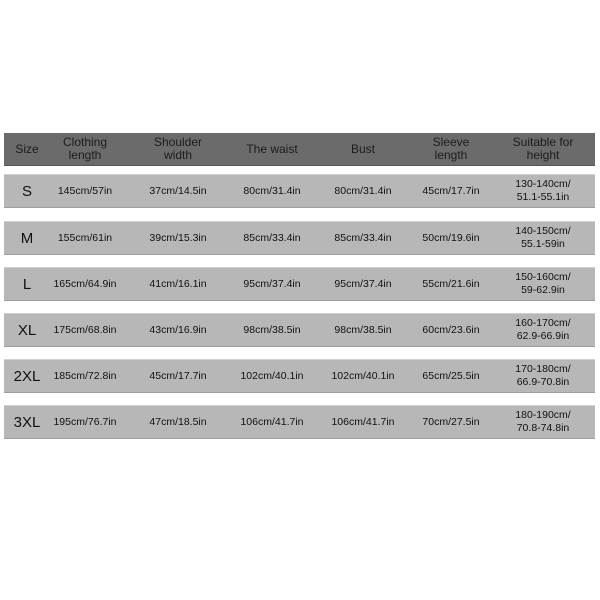  Describe the element at coordinates (543, 283) in the screenshot. I see `cell-suitable-height: 150-160cm/ 59-62.9in` at that location.